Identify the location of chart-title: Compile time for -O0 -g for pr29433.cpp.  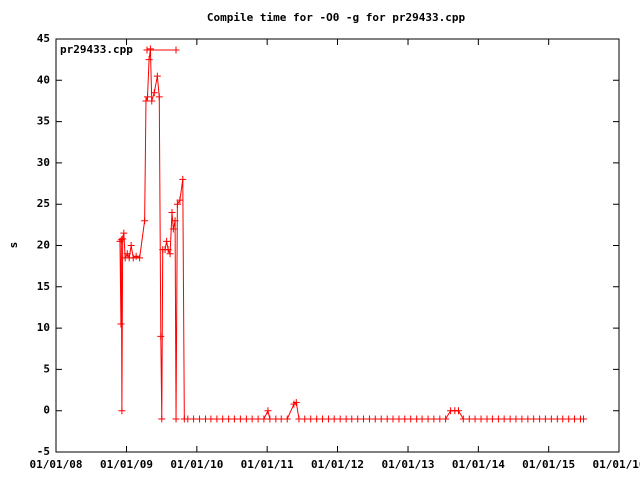
(336, 17).